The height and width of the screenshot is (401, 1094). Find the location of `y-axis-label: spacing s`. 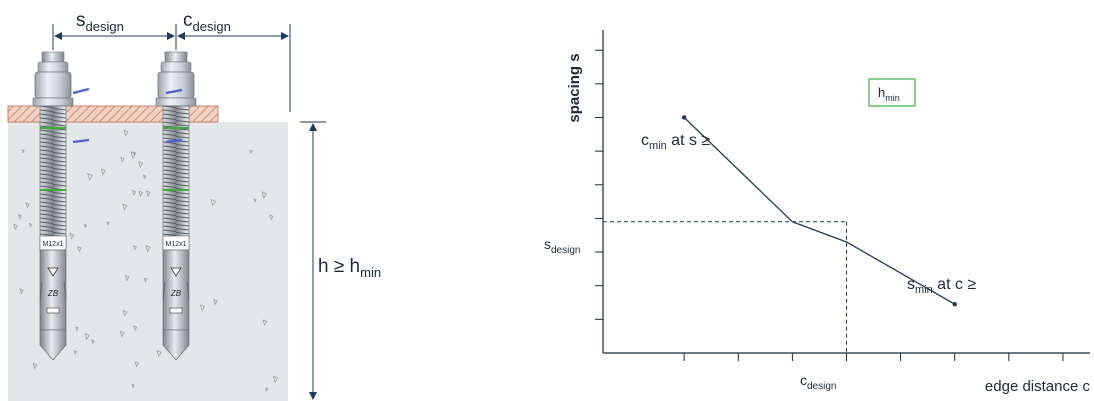

y-axis-label: spacing s is located at coordinates (574, 87).